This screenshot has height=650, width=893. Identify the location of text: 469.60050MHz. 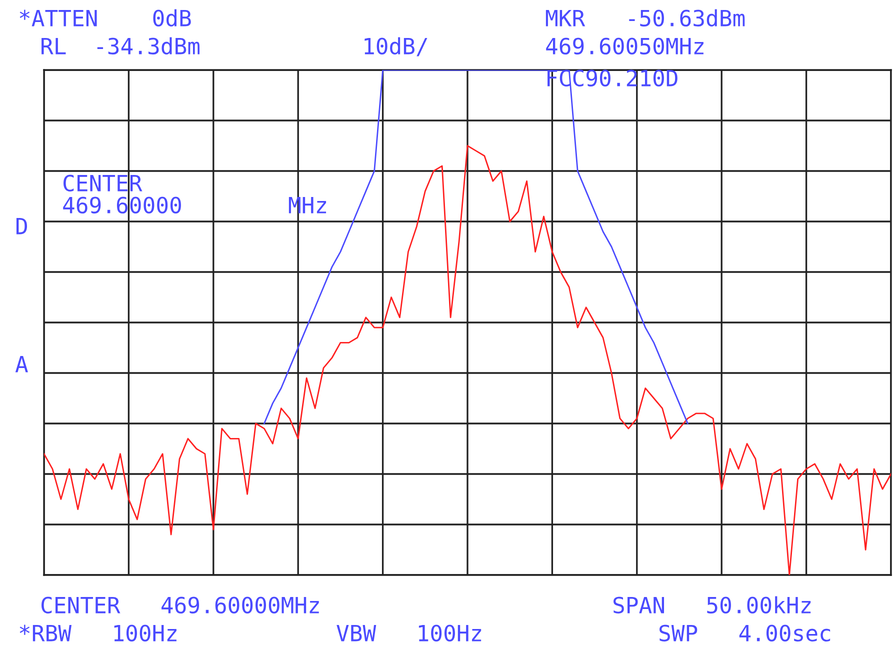
(625, 46).